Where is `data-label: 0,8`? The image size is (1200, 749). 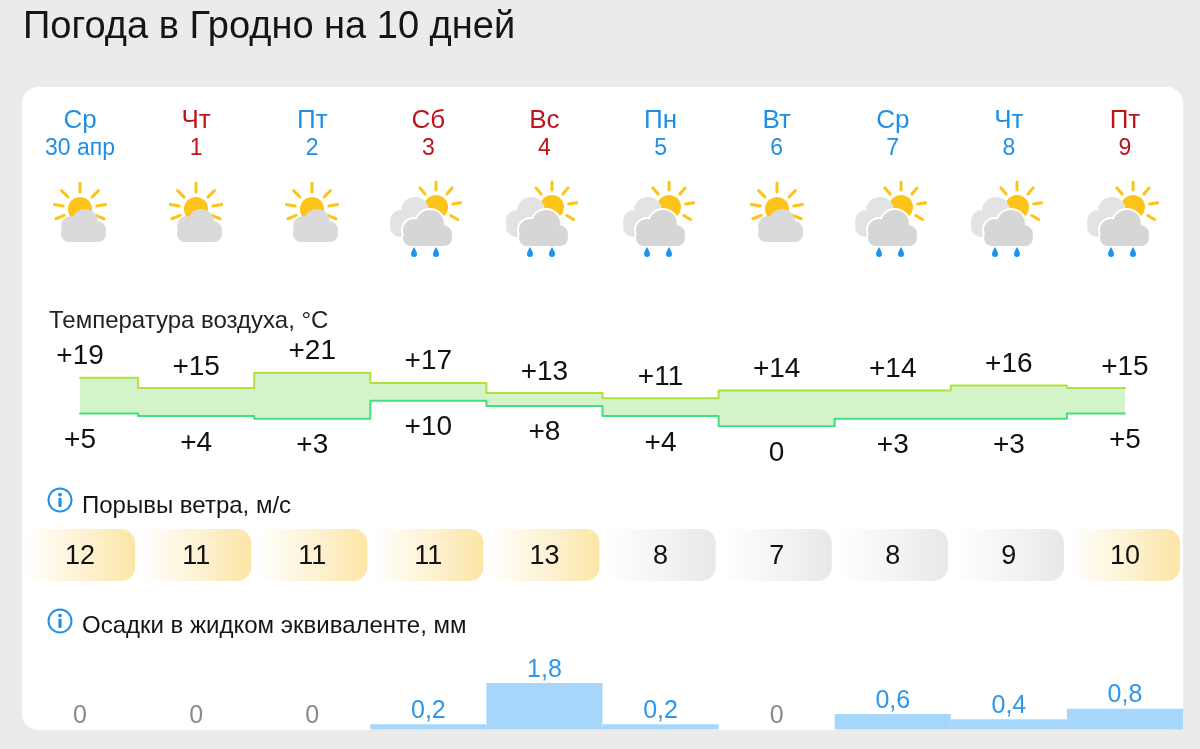 data-label: 0,8 is located at coordinates (1125, 693).